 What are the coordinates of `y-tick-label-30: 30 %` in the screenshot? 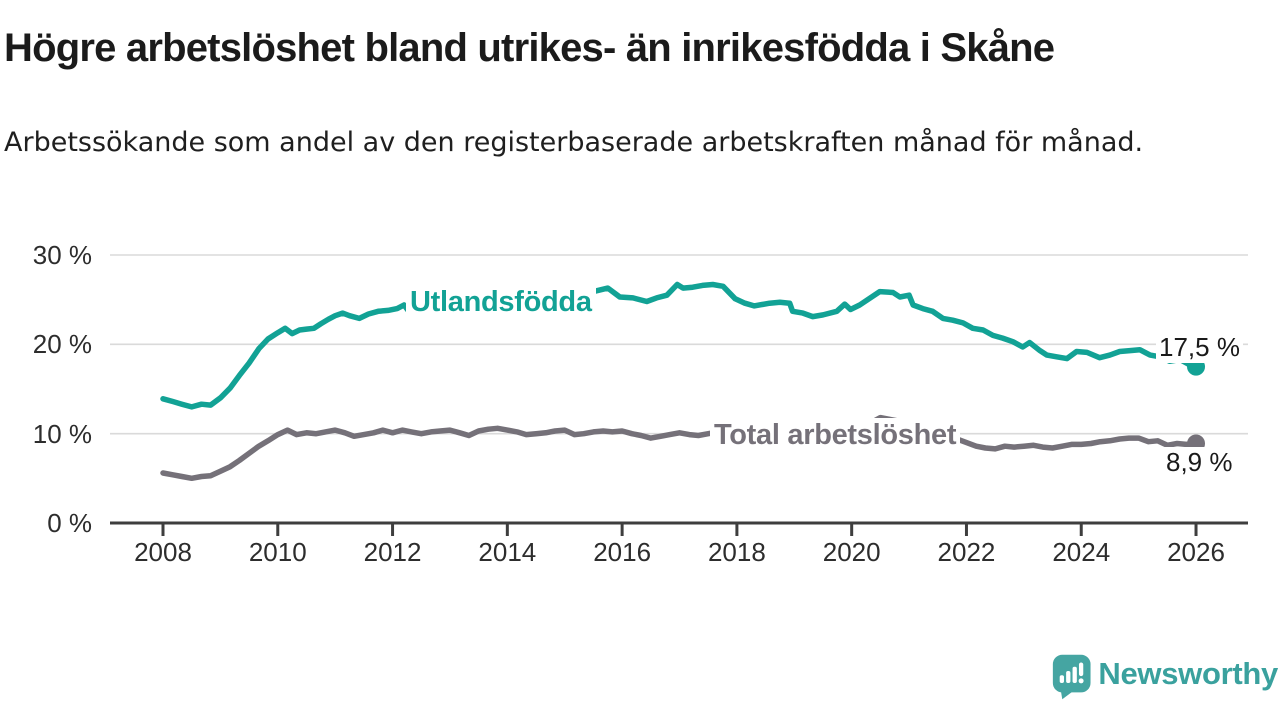 It's located at (62, 255).